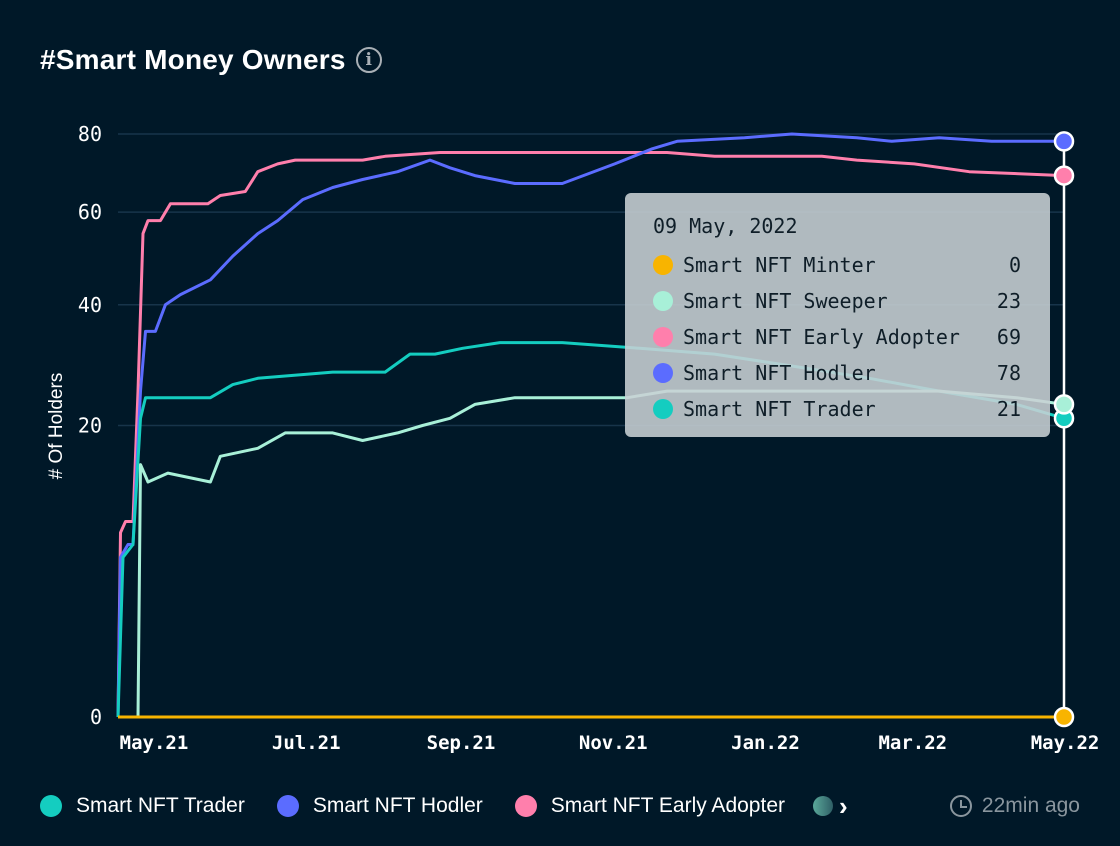 Image resolution: width=1120 pixels, height=846 pixels. I want to click on x-tick-label: Nov.21, so click(613, 743).